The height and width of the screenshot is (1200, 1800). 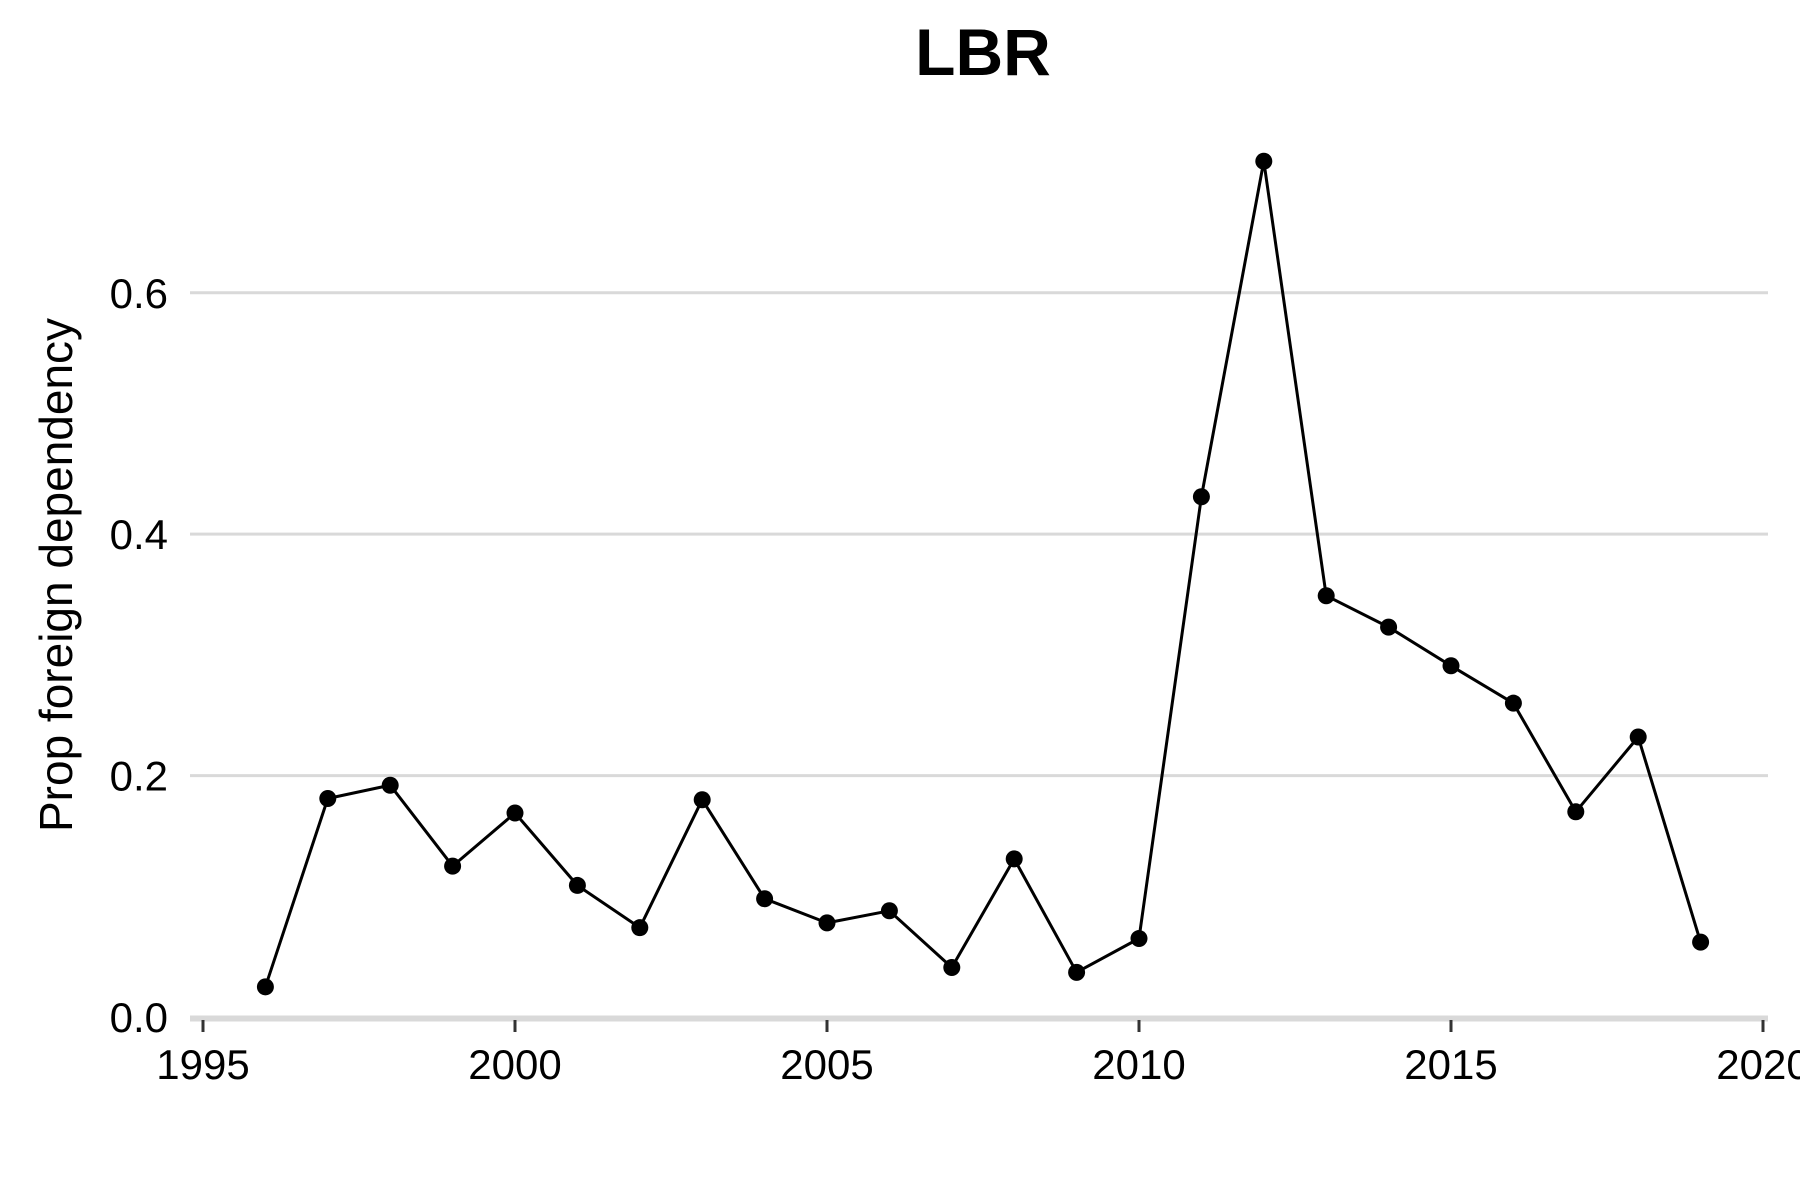 I want to click on data-point-2012, so click(x=1264, y=161).